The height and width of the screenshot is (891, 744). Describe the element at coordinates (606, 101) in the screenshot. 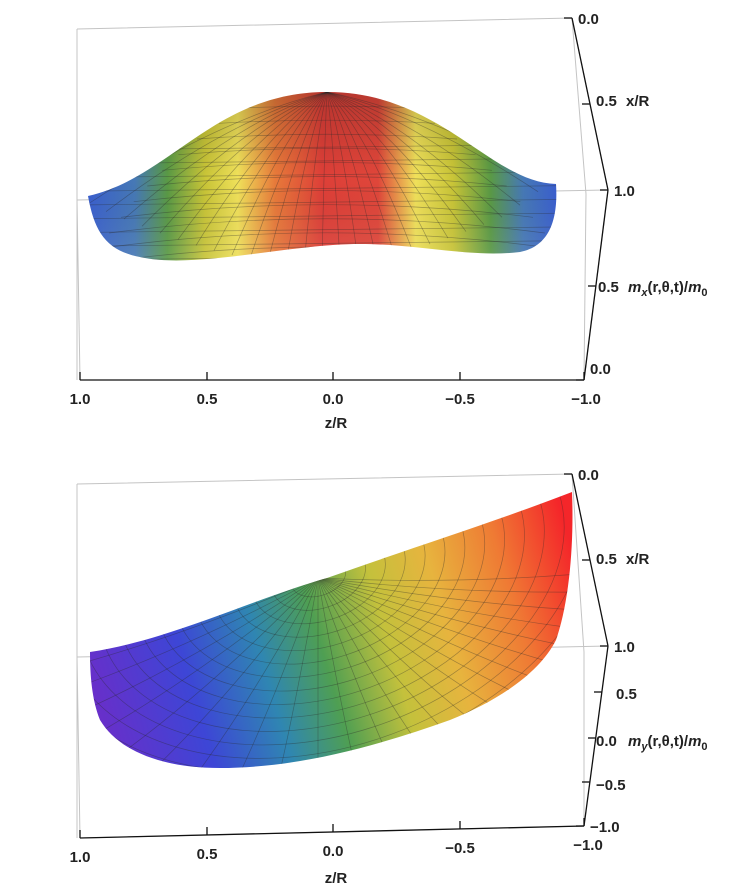

I see `y-tick-mx-1: 0.5` at that location.